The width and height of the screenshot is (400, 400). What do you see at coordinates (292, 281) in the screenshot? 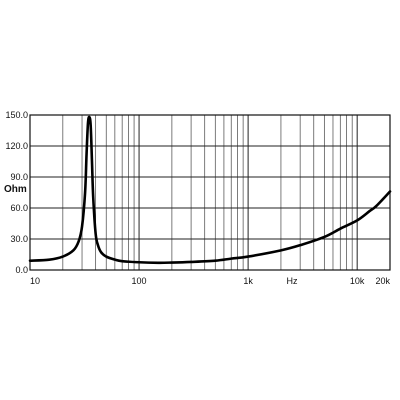
I see `x-axis-label: Hz` at bounding box center [292, 281].